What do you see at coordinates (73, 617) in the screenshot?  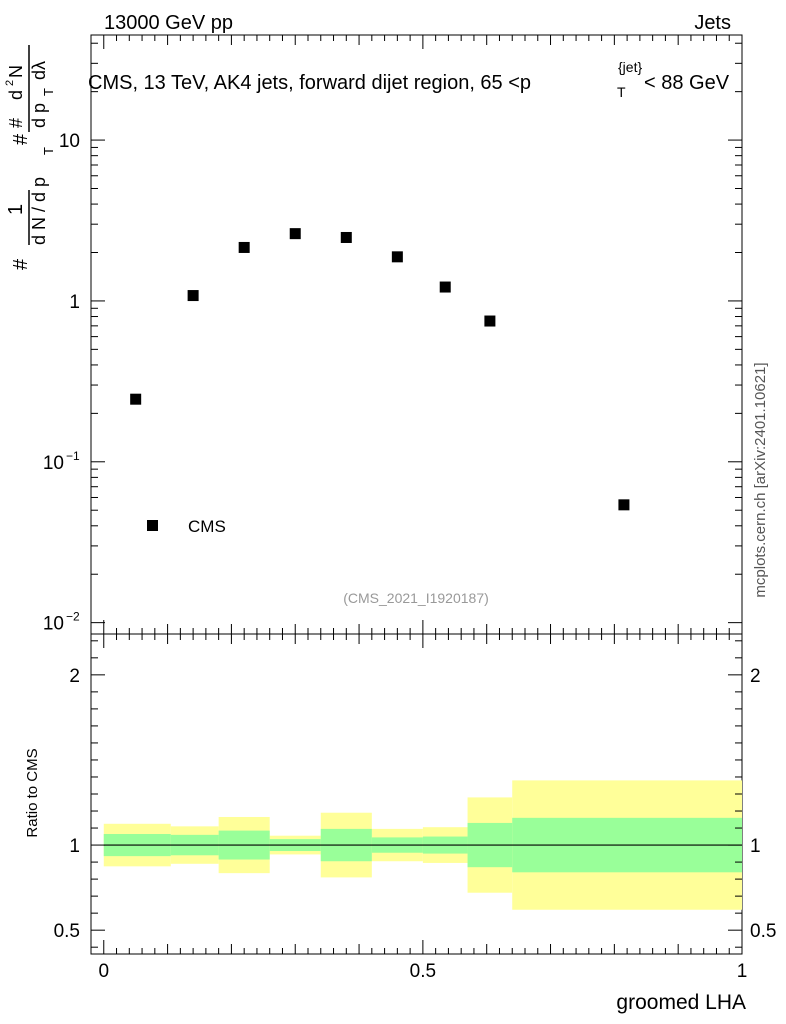 I see `y-tick-exp-3: −2` at bounding box center [73, 617].